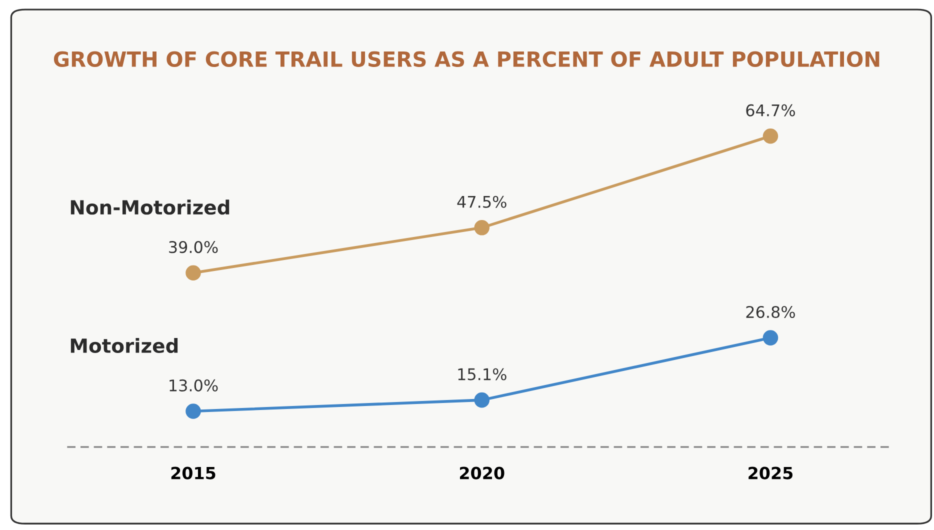 The height and width of the screenshot is (530, 934). Describe the element at coordinates (770, 473) in the screenshot. I see `x-tick-label: 2025` at that location.